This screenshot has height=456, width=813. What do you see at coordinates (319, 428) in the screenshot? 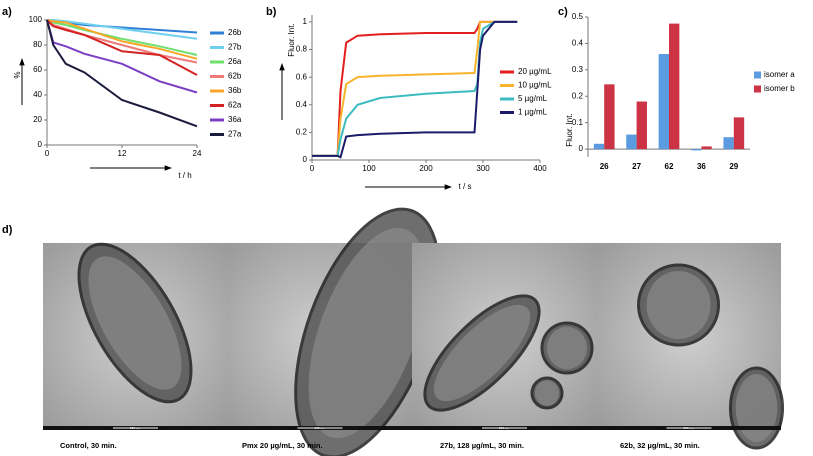
I see `scale-bar-label: 100 nm` at bounding box center [319, 428].